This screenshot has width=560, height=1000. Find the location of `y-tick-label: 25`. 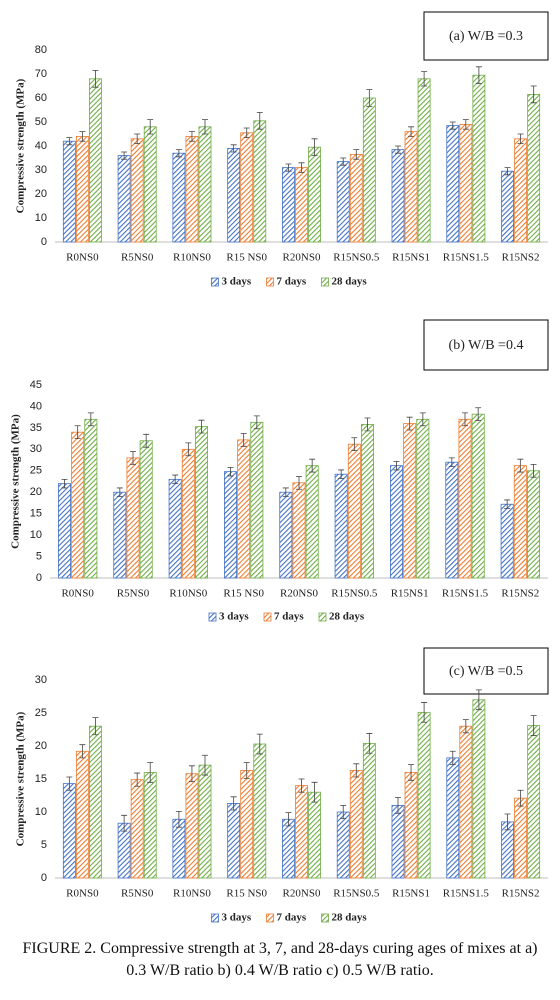

y-tick-label: 25 is located at coordinates (36, 471).